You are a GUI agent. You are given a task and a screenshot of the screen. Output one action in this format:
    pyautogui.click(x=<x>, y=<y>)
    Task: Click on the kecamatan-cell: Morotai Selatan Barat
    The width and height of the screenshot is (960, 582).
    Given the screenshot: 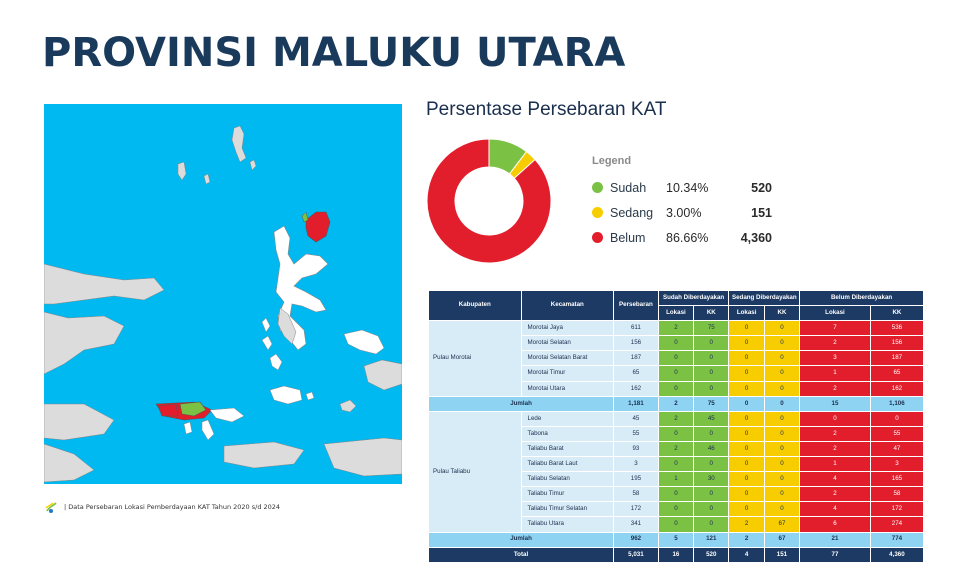 What is the action you would take?
    pyautogui.click(x=567, y=358)
    